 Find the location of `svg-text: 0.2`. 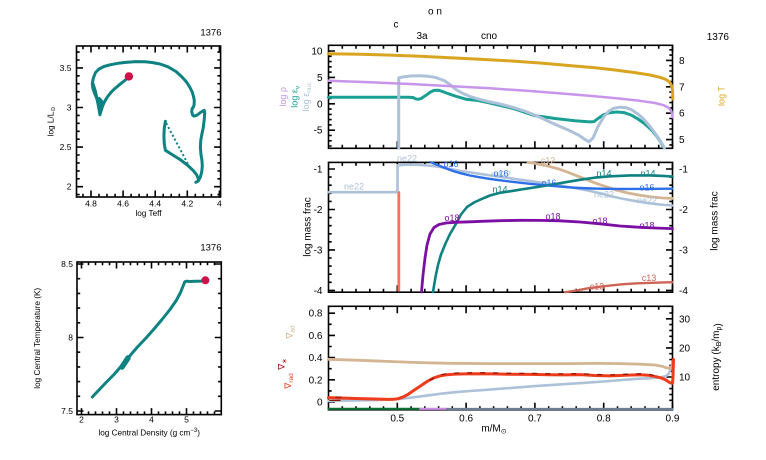

svg-text: 0.2 is located at coordinates (316, 380).